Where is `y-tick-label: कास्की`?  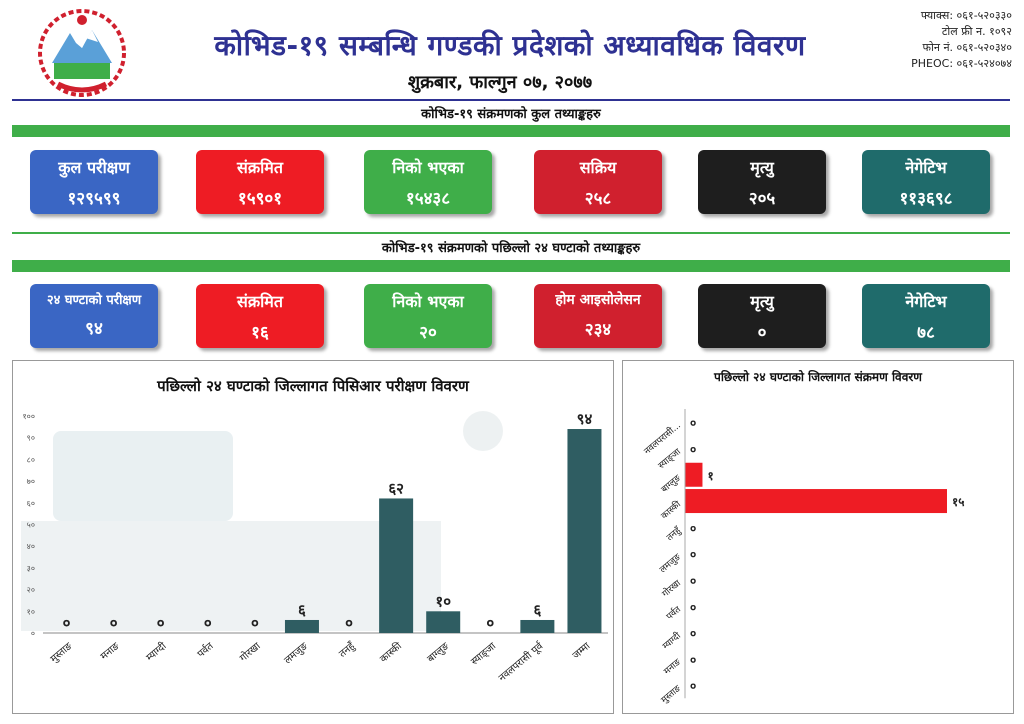
y-tick-label: कास्की is located at coordinates (670, 510).